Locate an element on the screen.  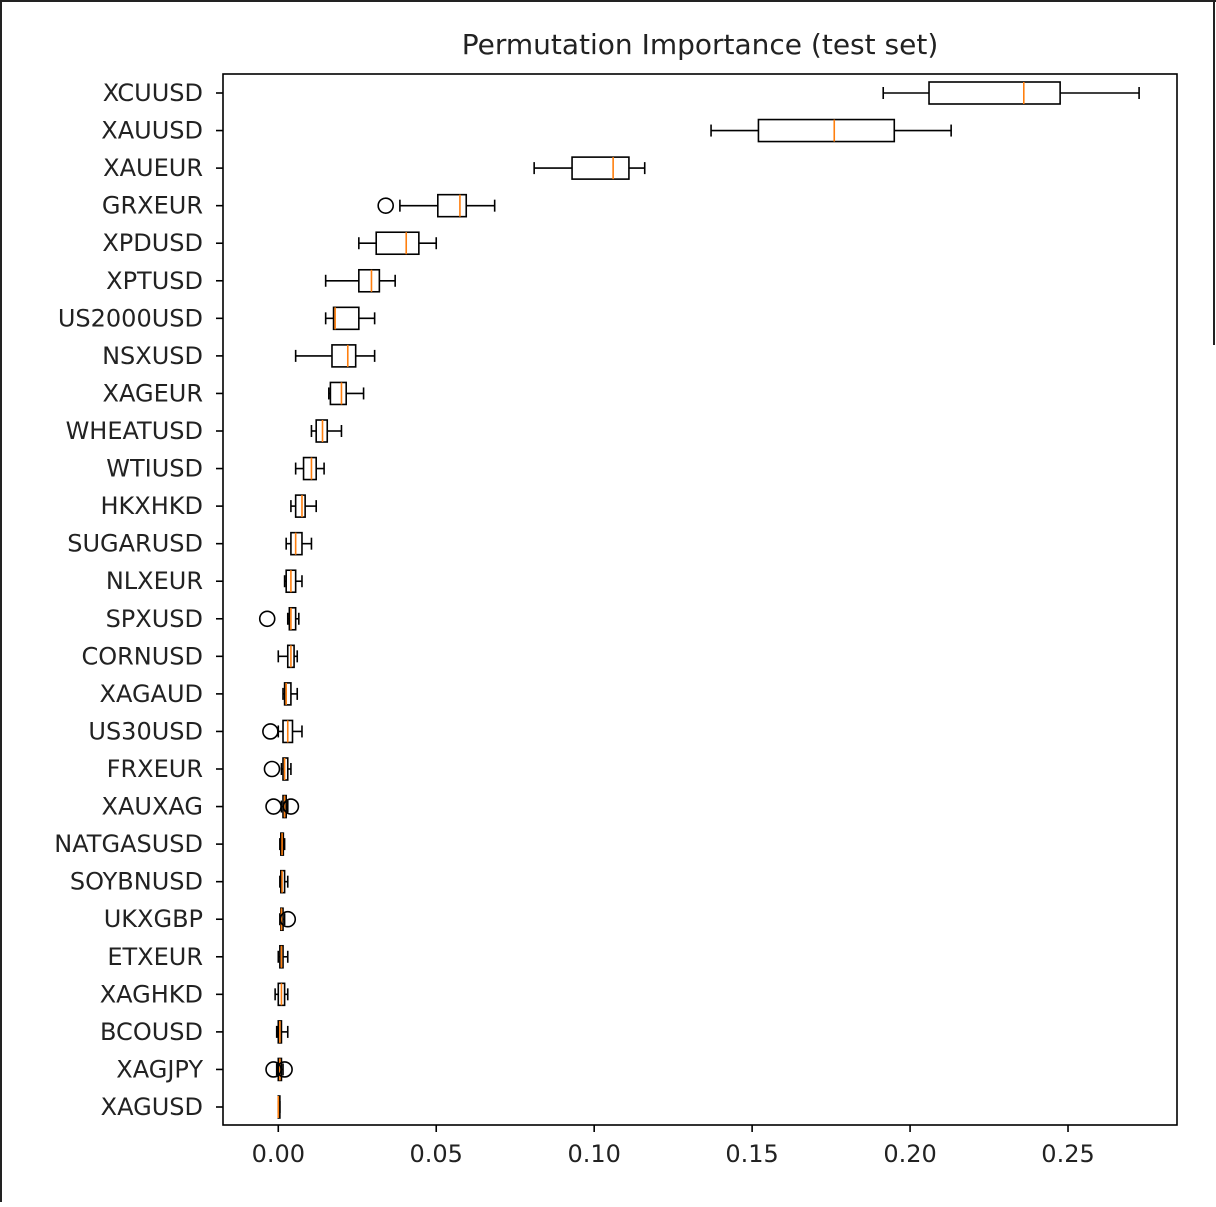
ytick-label-xagaud: XAGAUD is located at coordinates (152, 694).